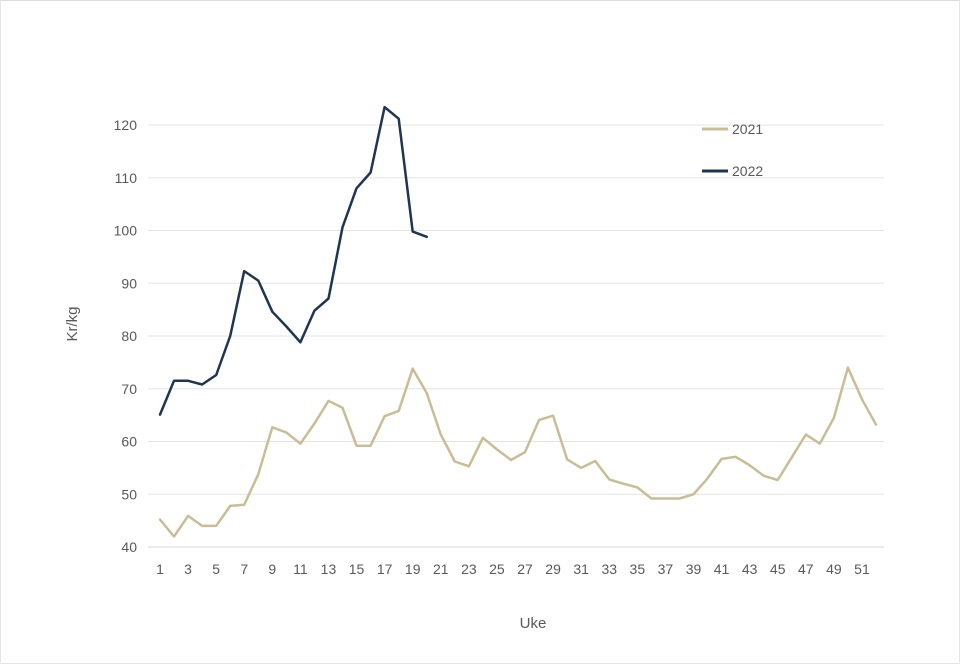 The height and width of the screenshot is (664, 960). Describe the element at coordinates (750, 569) in the screenshot. I see `x-tick-label-43: 43` at that location.